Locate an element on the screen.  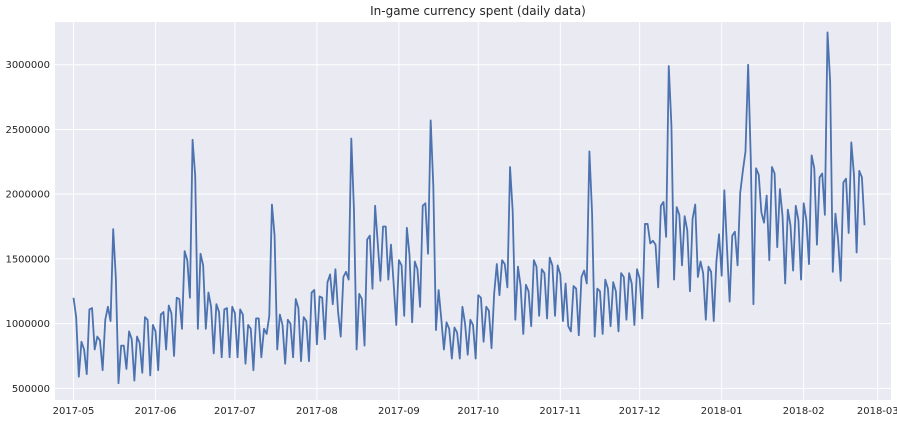
y-tick-label: 1000000 is located at coordinates (27, 324).